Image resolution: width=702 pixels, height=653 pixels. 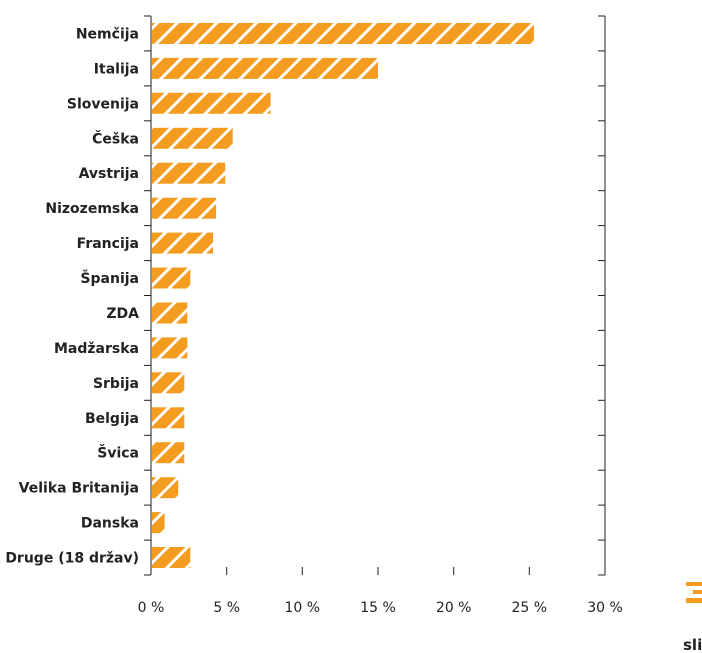 What do you see at coordinates (116, 384) in the screenshot?
I see `category-label-10: Srbija` at bounding box center [116, 384].